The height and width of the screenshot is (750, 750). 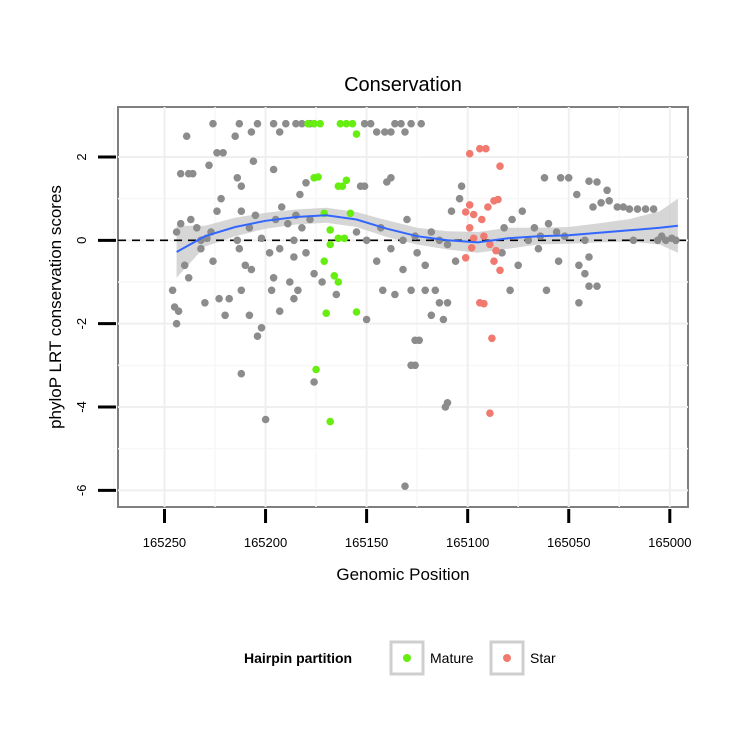 I want to click on legend-mature-marker, so click(x=407, y=658).